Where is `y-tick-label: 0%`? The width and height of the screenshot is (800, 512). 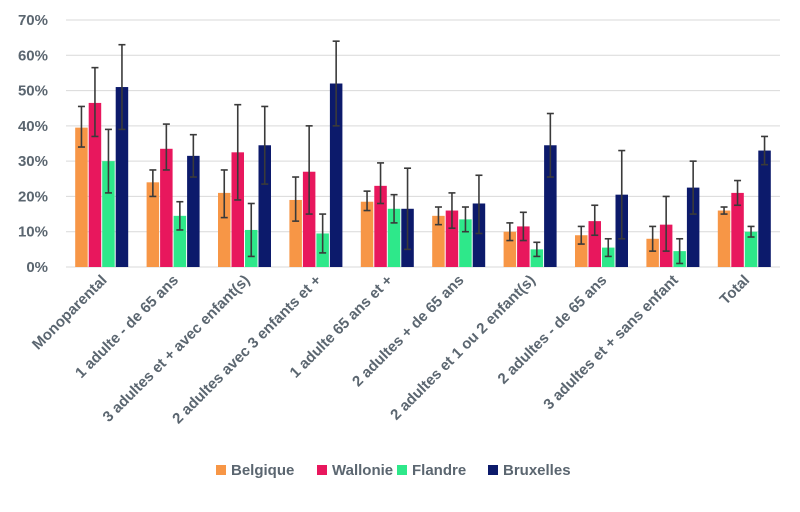 y-tick-label: 0% is located at coordinates (37, 267).